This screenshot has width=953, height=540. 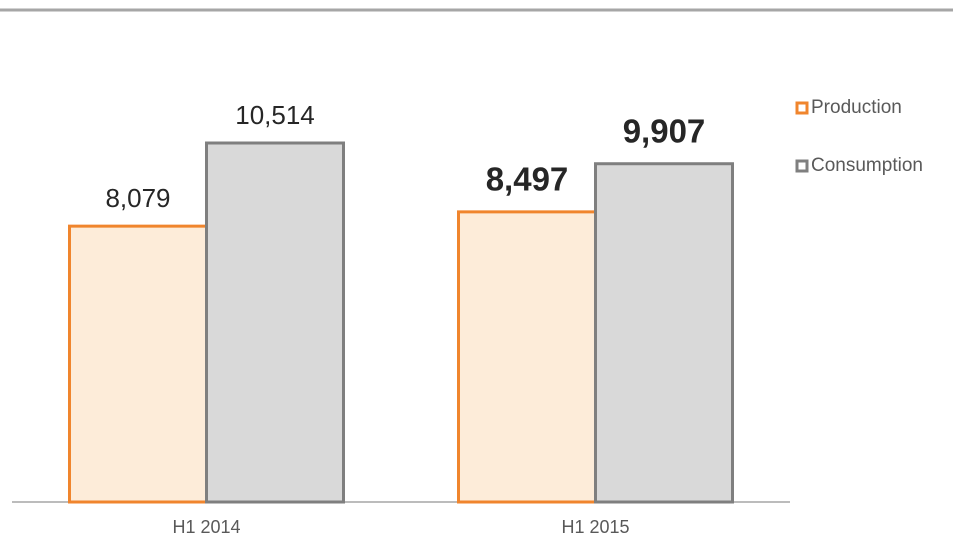 What do you see at coordinates (275, 115) in the screenshot?
I see `value-label: 10,514` at bounding box center [275, 115].